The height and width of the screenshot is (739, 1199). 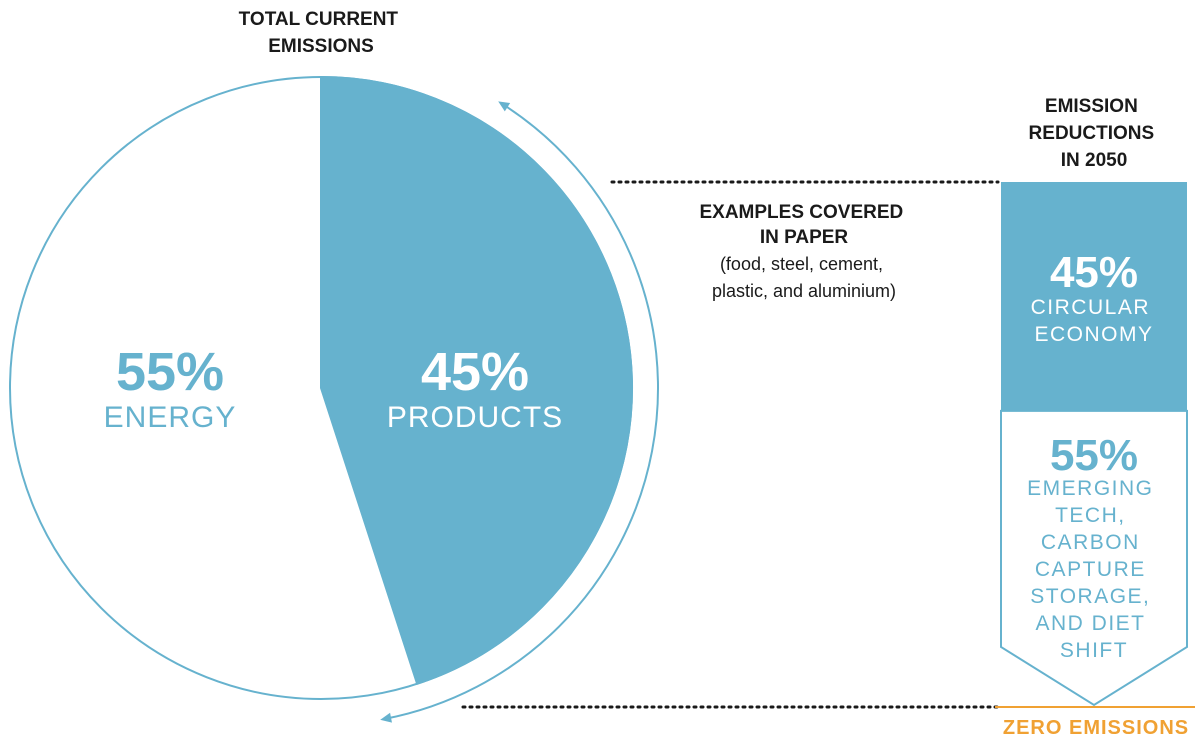 I want to click on bar-segment-circular-economy, so click(x=1094, y=296).